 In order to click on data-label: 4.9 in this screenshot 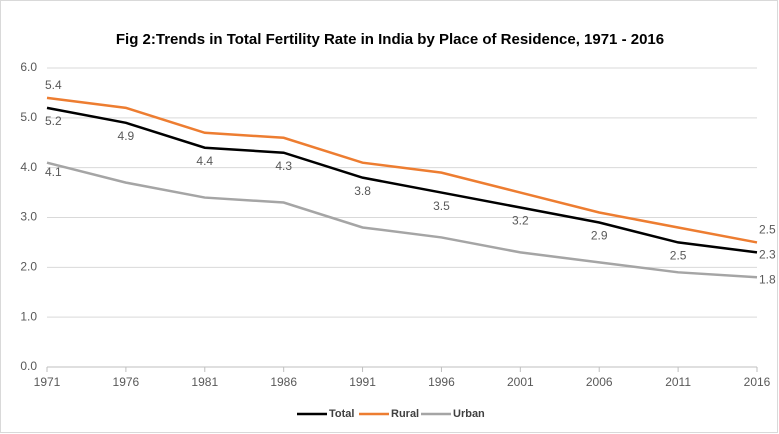, I will do `click(126, 136)`.